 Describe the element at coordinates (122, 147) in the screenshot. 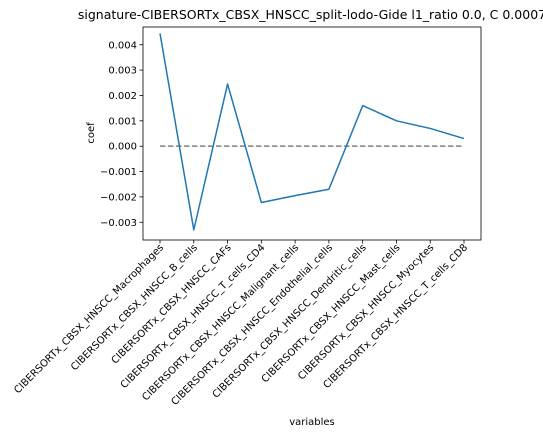

I see `y-tick-label: 0.000` at that location.